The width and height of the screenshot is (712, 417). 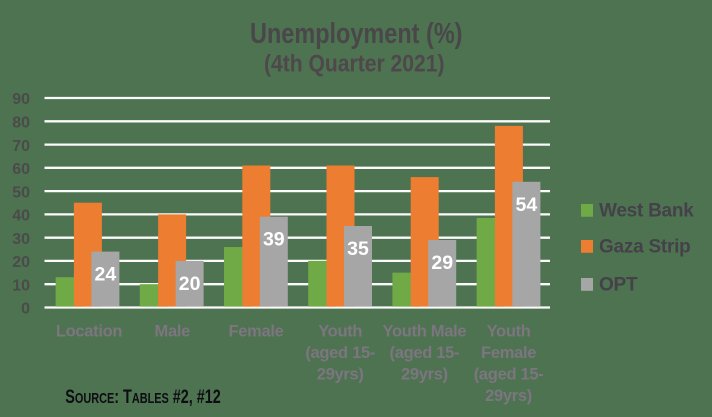 What do you see at coordinates (21, 146) in the screenshot?
I see `svg-text: 70` at bounding box center [21, 146].